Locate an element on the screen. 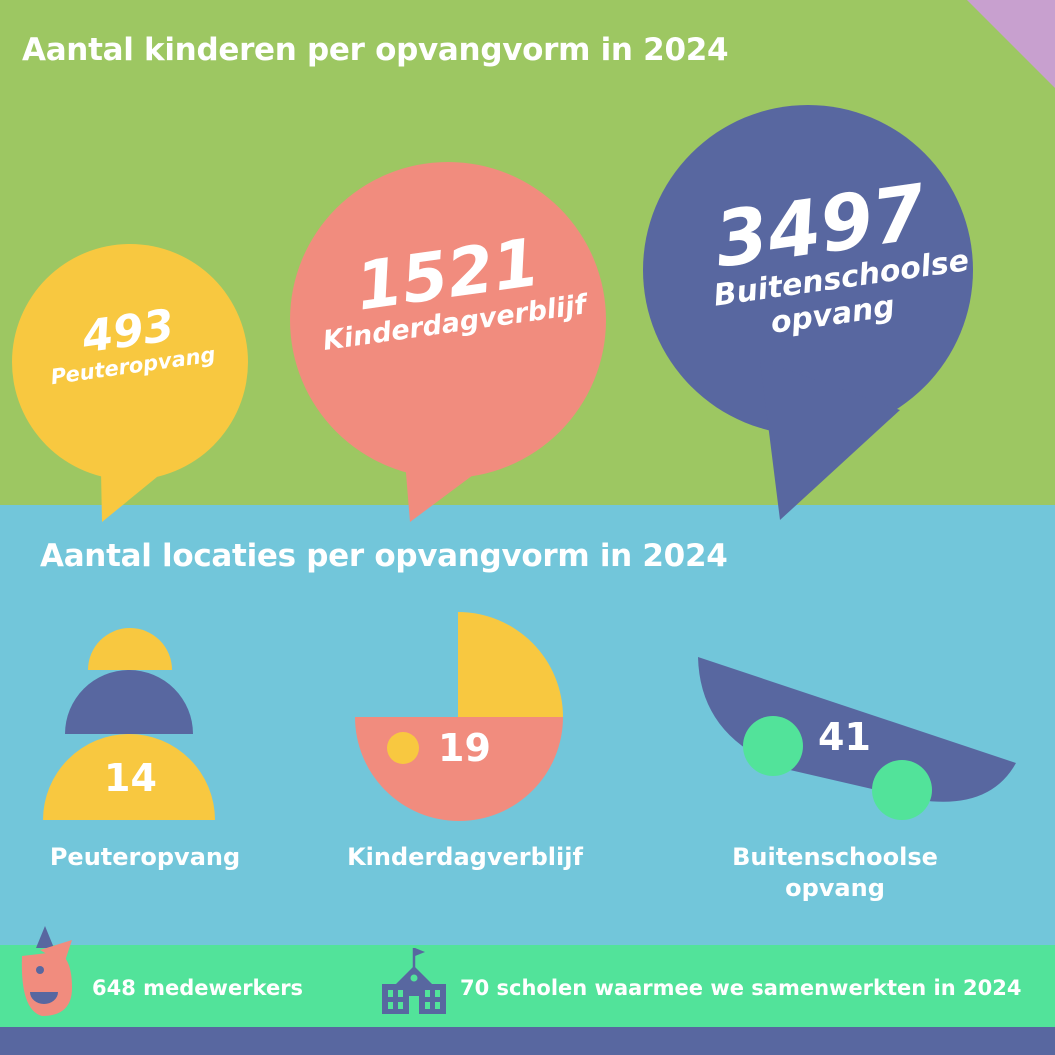 The image size is (1055, 1055). stats-bar is located at coordinates (527, 986).